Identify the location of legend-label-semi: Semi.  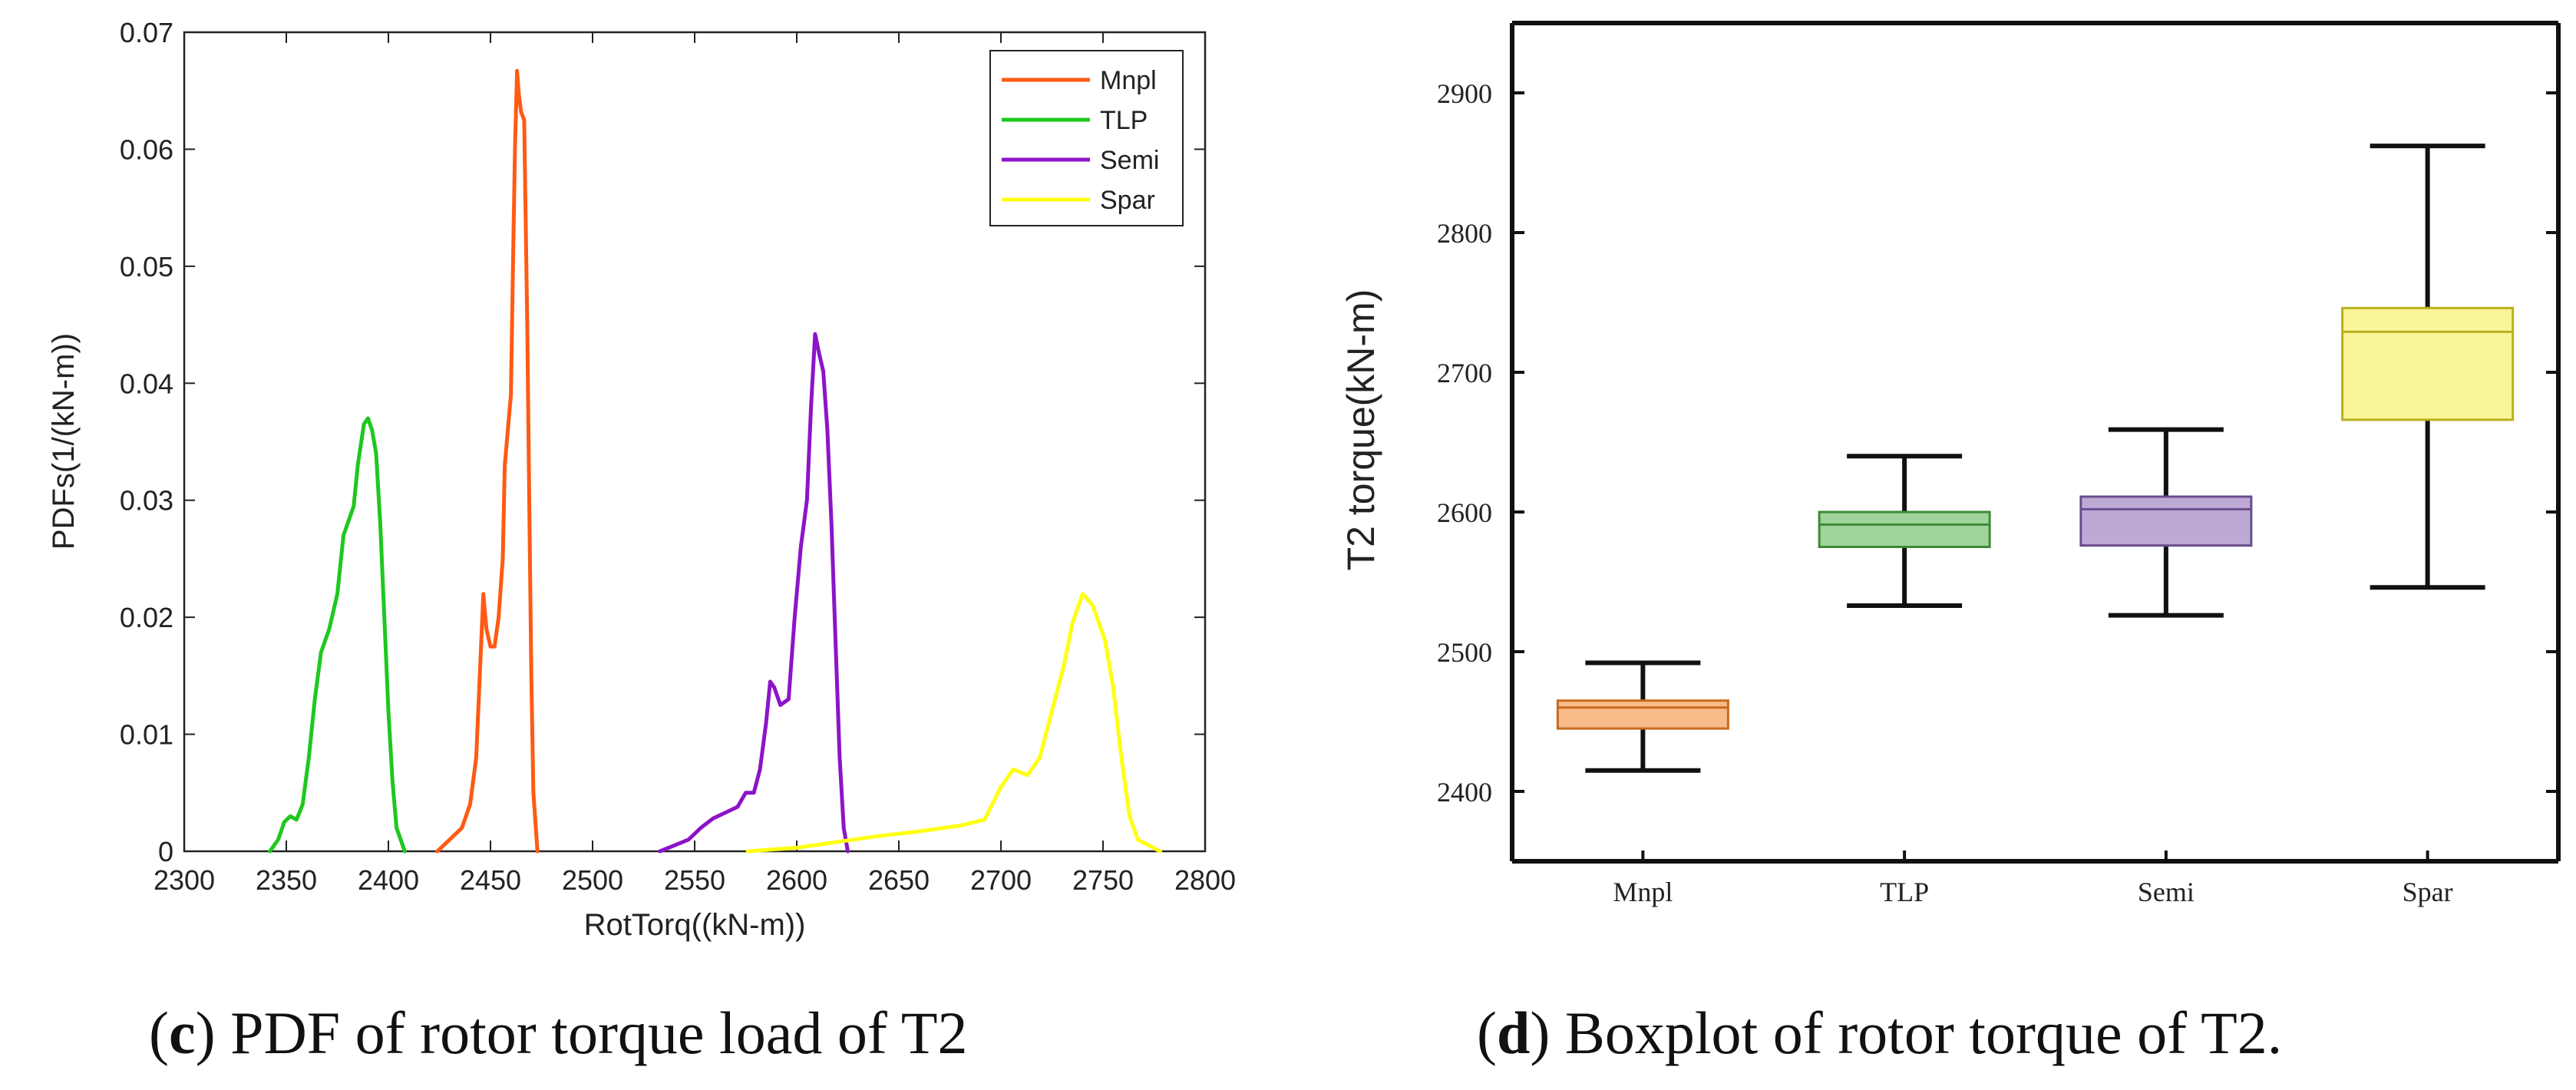
(1129, 160).